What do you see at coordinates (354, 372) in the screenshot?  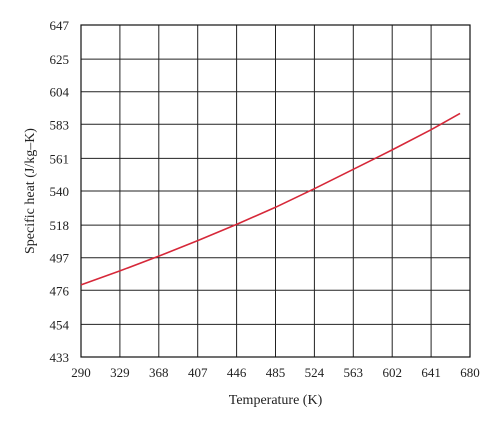 I see `x-tick-label: 563` at bounding box center [354, 372].